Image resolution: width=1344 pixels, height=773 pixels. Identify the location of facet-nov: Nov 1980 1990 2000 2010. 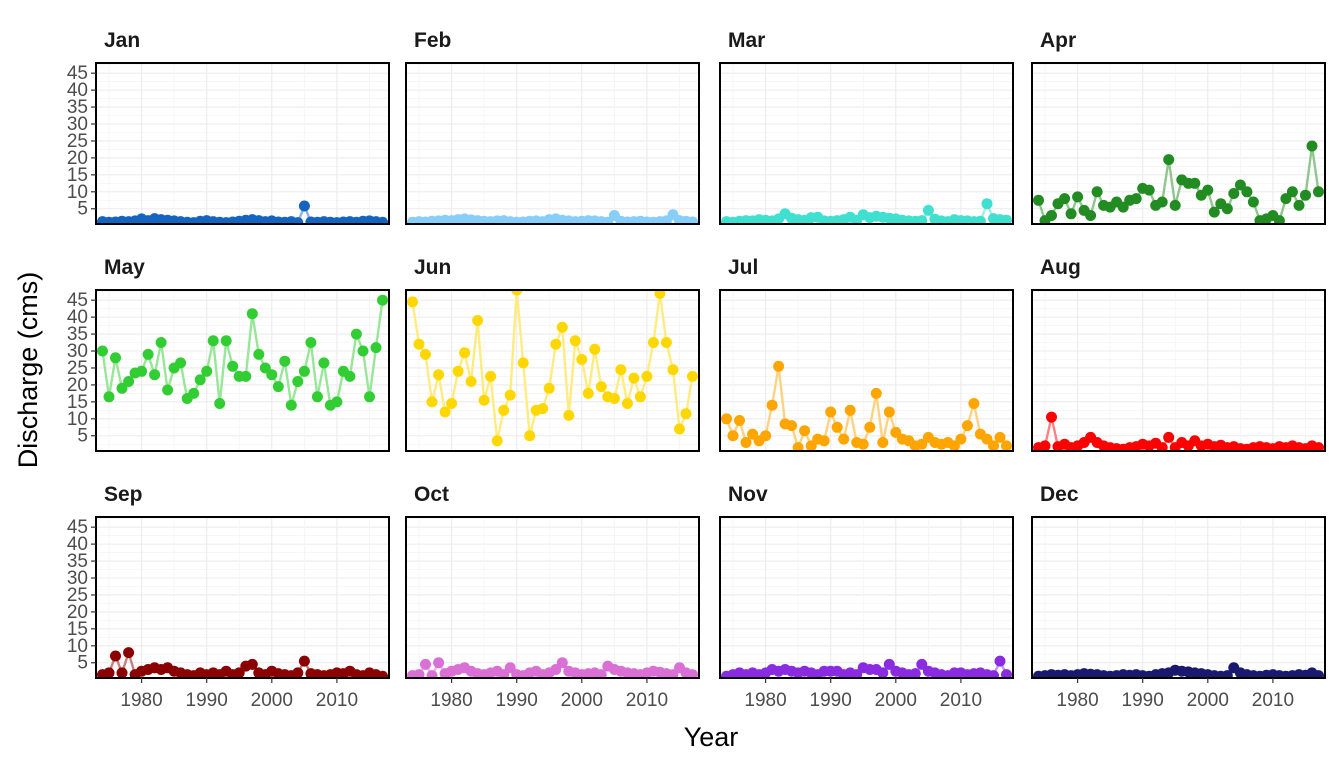
(866, 597).